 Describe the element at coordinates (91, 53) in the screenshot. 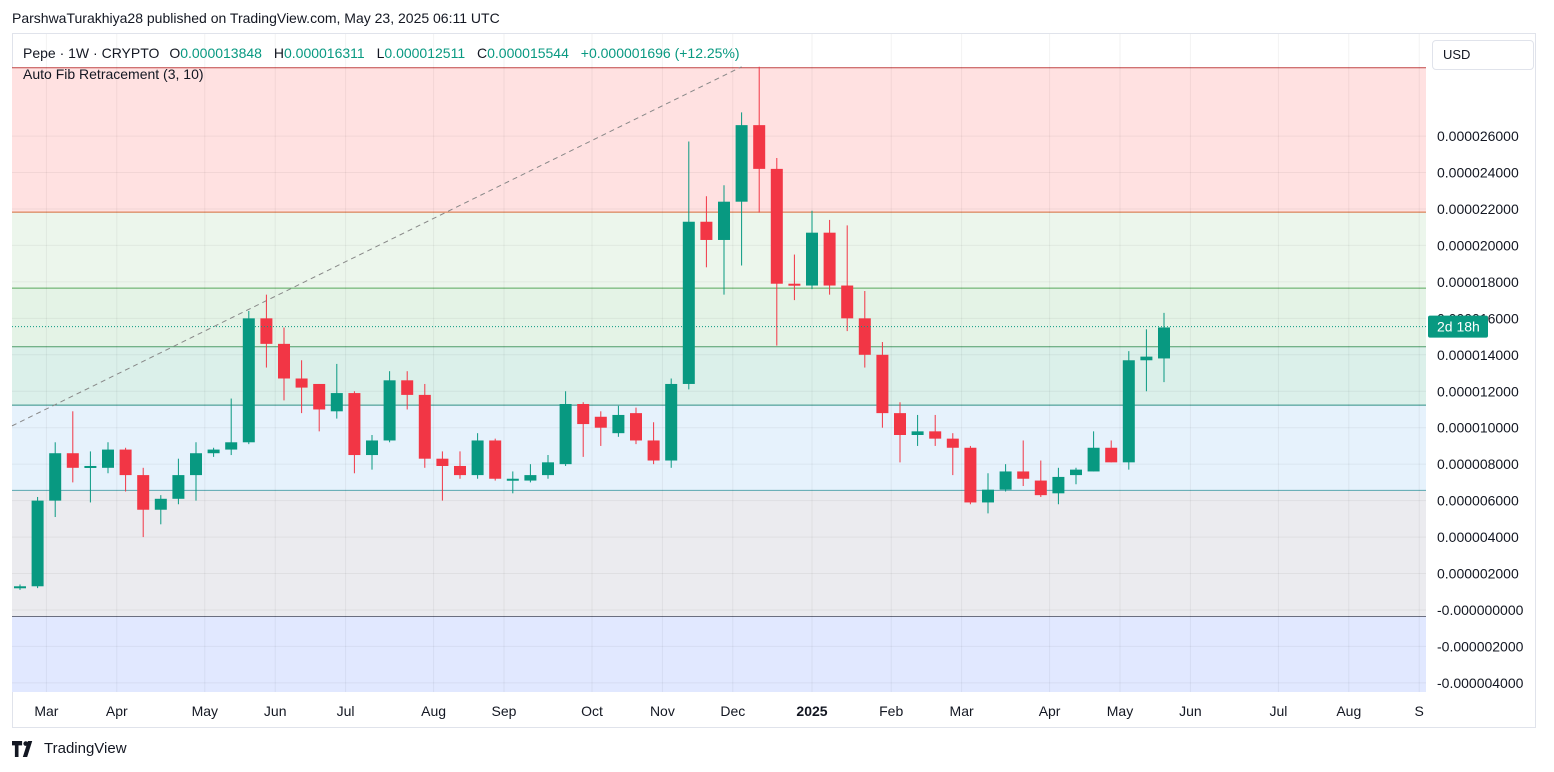

I see `symbol-label: Pepe · 1W · CRYPTO` at that location.